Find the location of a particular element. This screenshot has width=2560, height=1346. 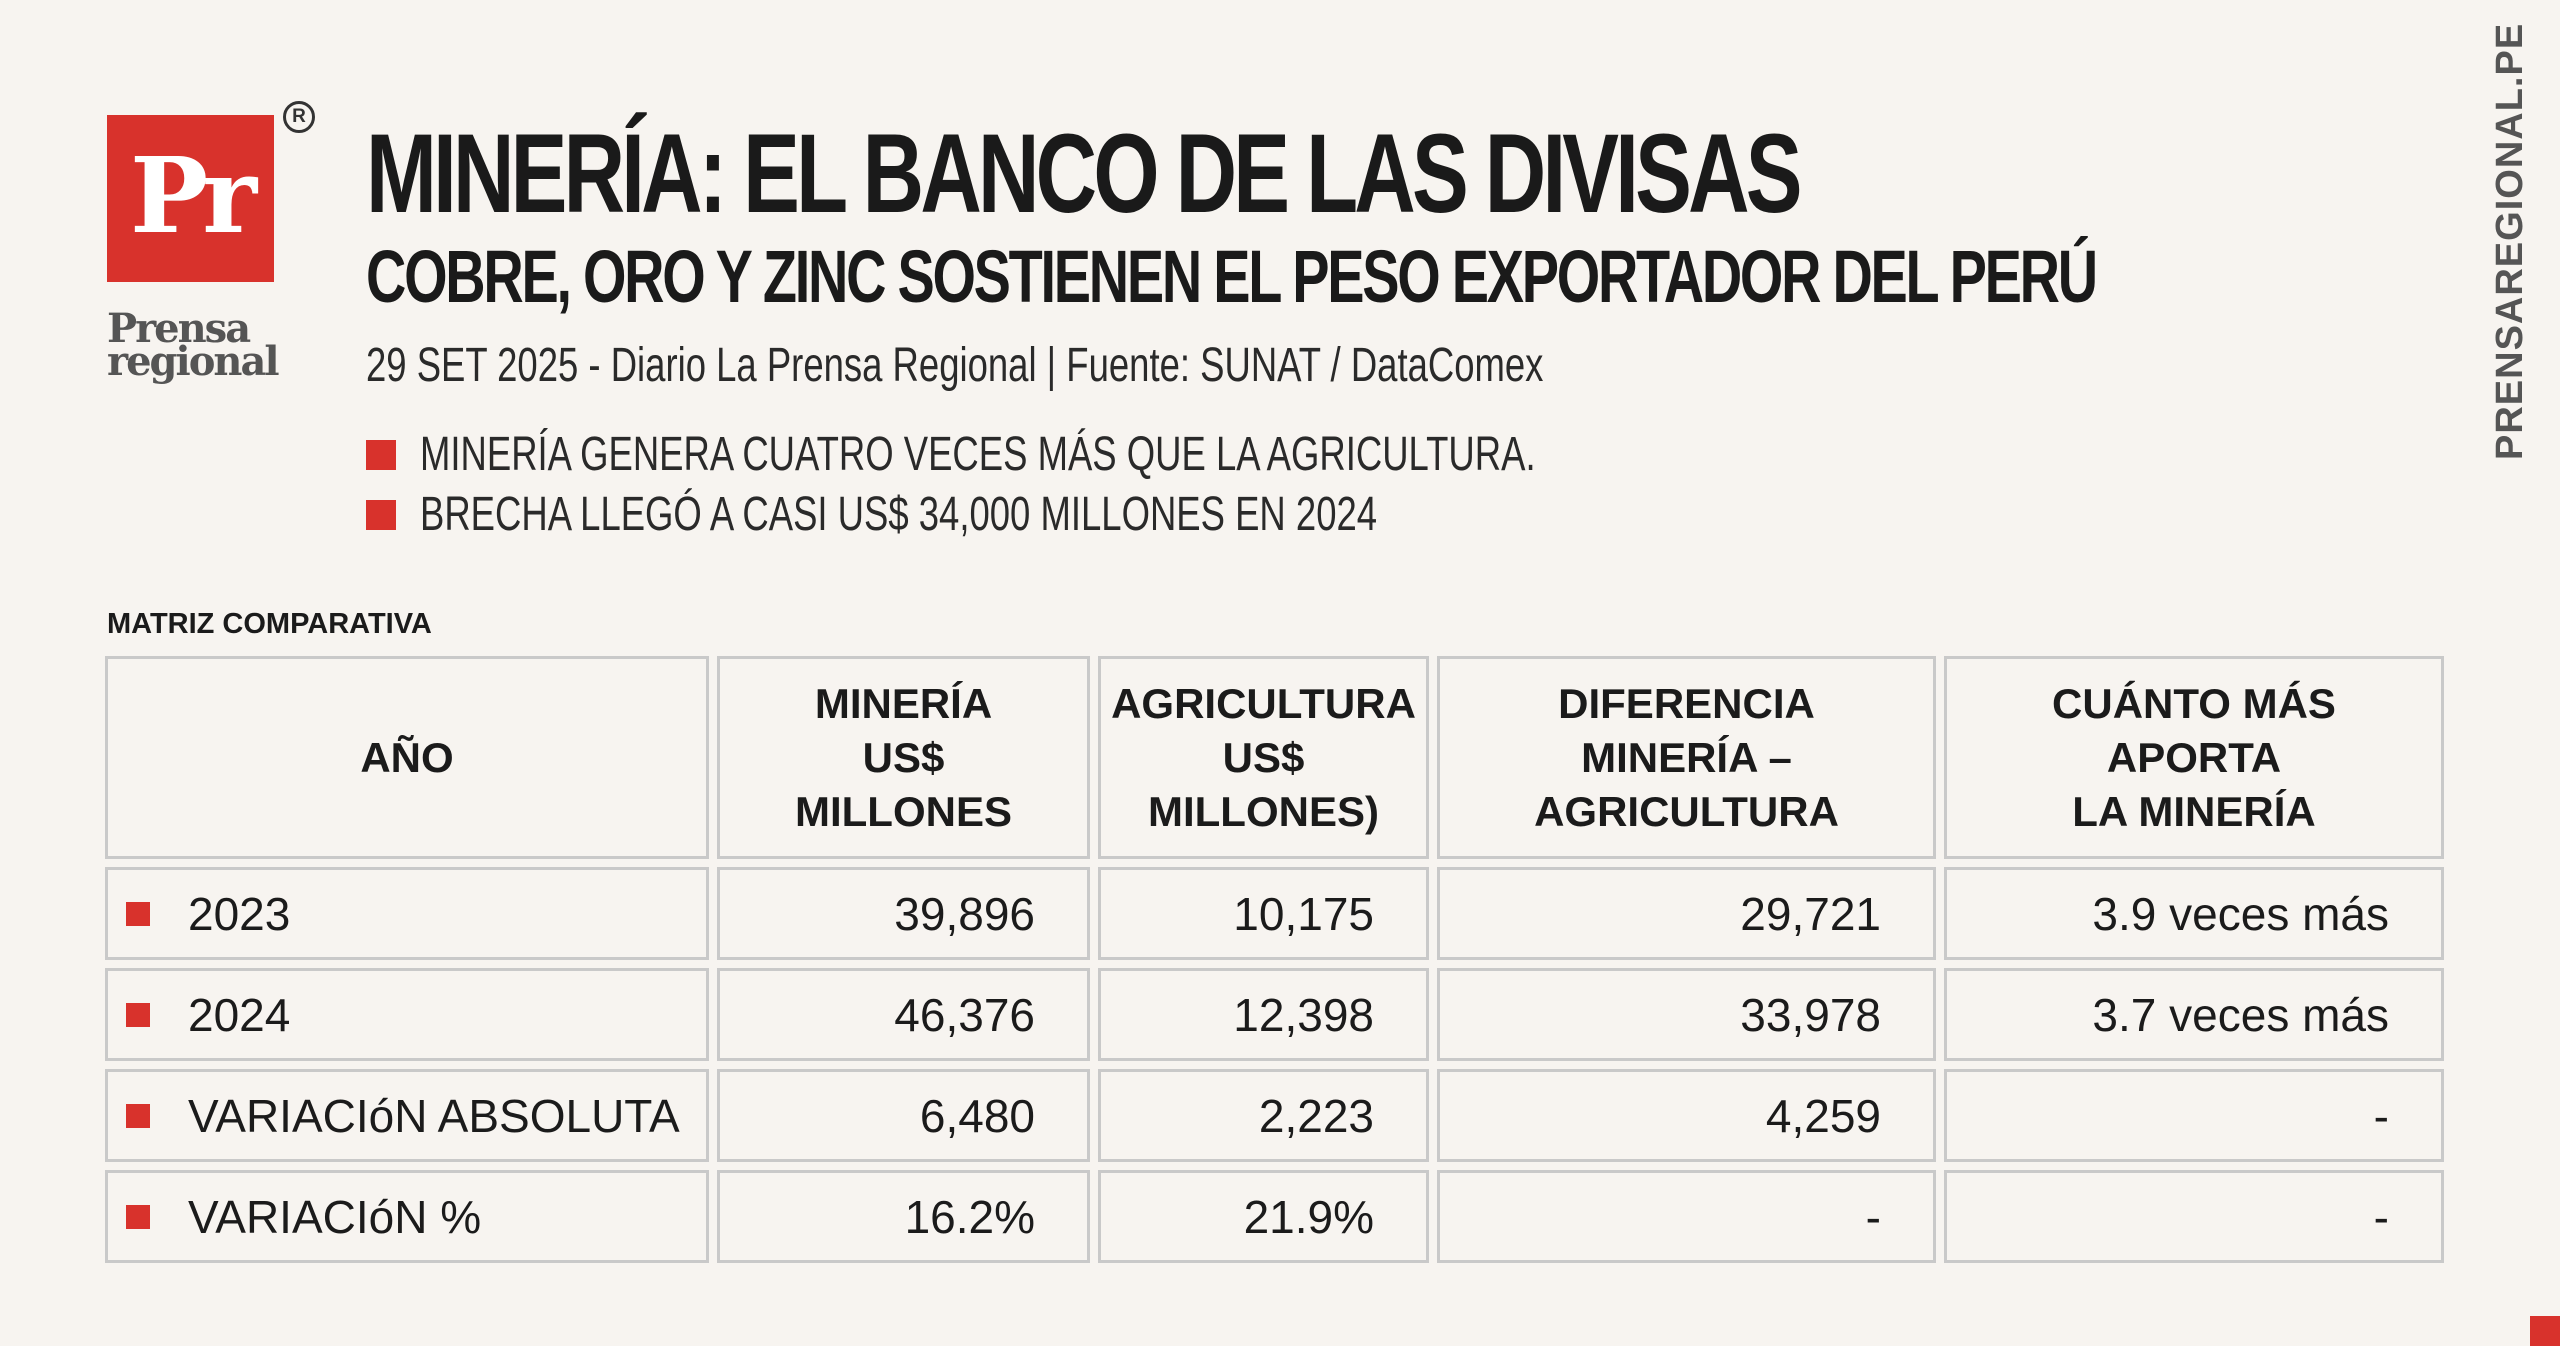

corner-mark is located at coordinates (2545, 1331).